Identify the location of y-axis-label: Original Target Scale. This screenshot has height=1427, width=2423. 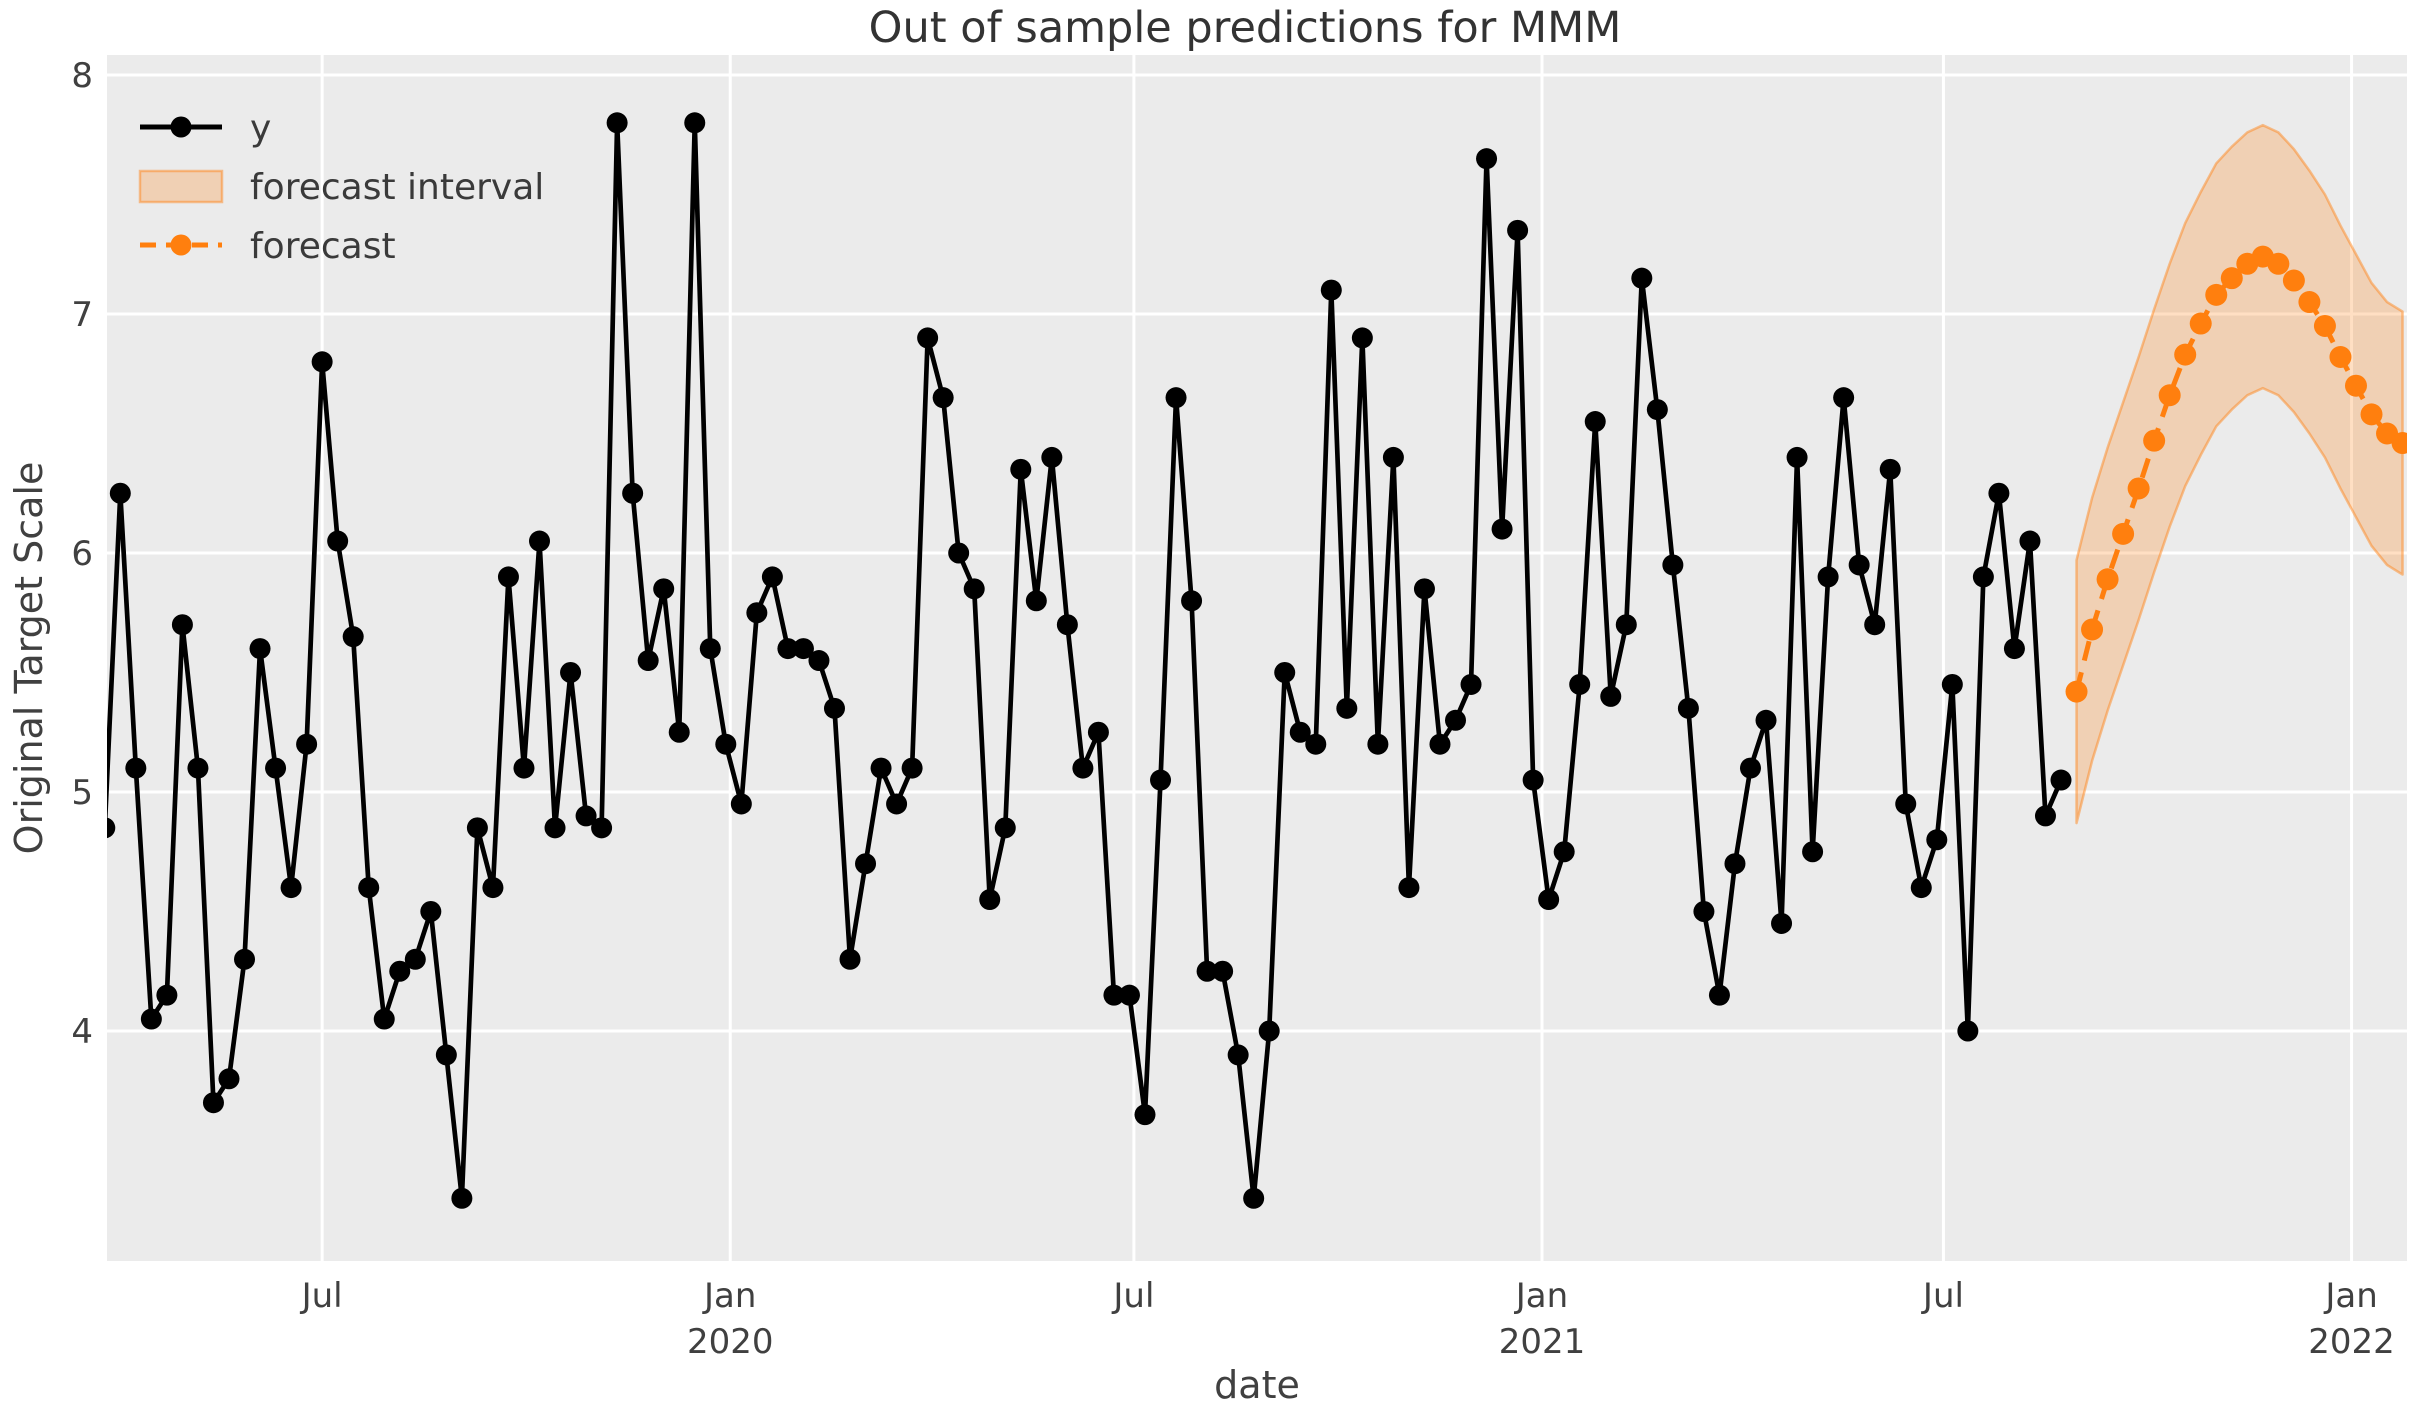
(29, 658).